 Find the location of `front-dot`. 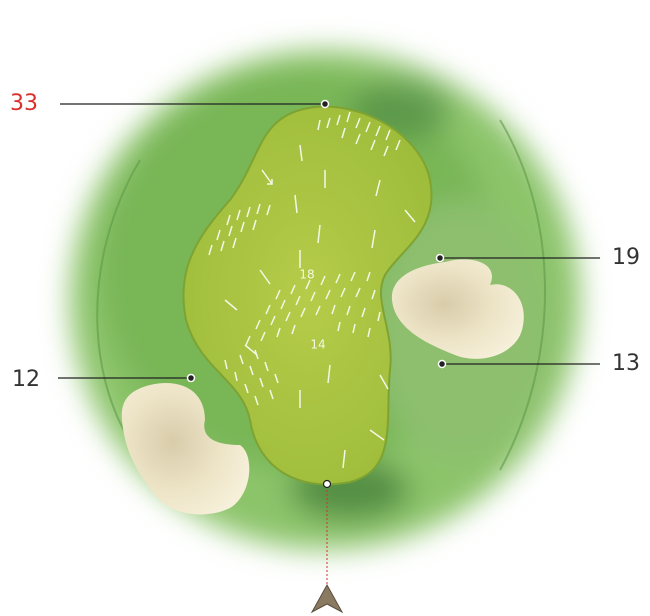

front-dot is located at coordinates (327, 484).